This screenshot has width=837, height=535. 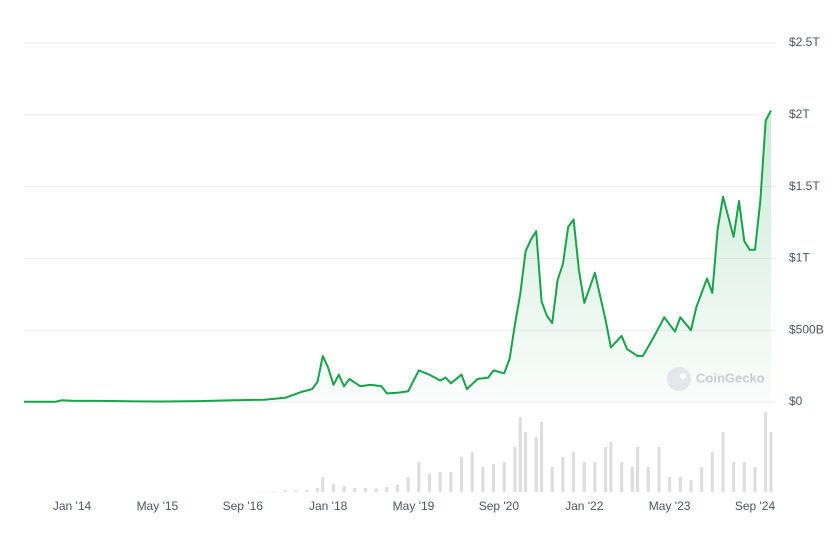 What do you see at coordinates (804, 186) in the screenshot?
I see `y-tick-label: $1.5T` at bounding box center [804, 186].